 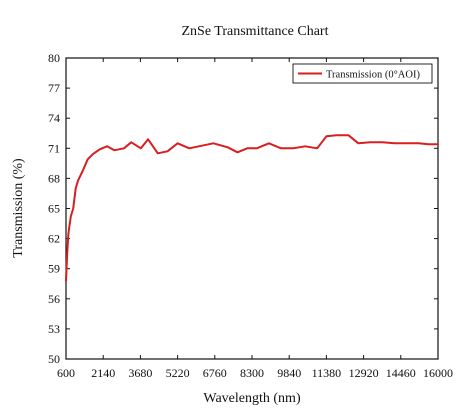 What do you see at coordinates (327, 373) in the screenshot?
I see `x-tick-label: 11380` at bounding box center [327, 373].